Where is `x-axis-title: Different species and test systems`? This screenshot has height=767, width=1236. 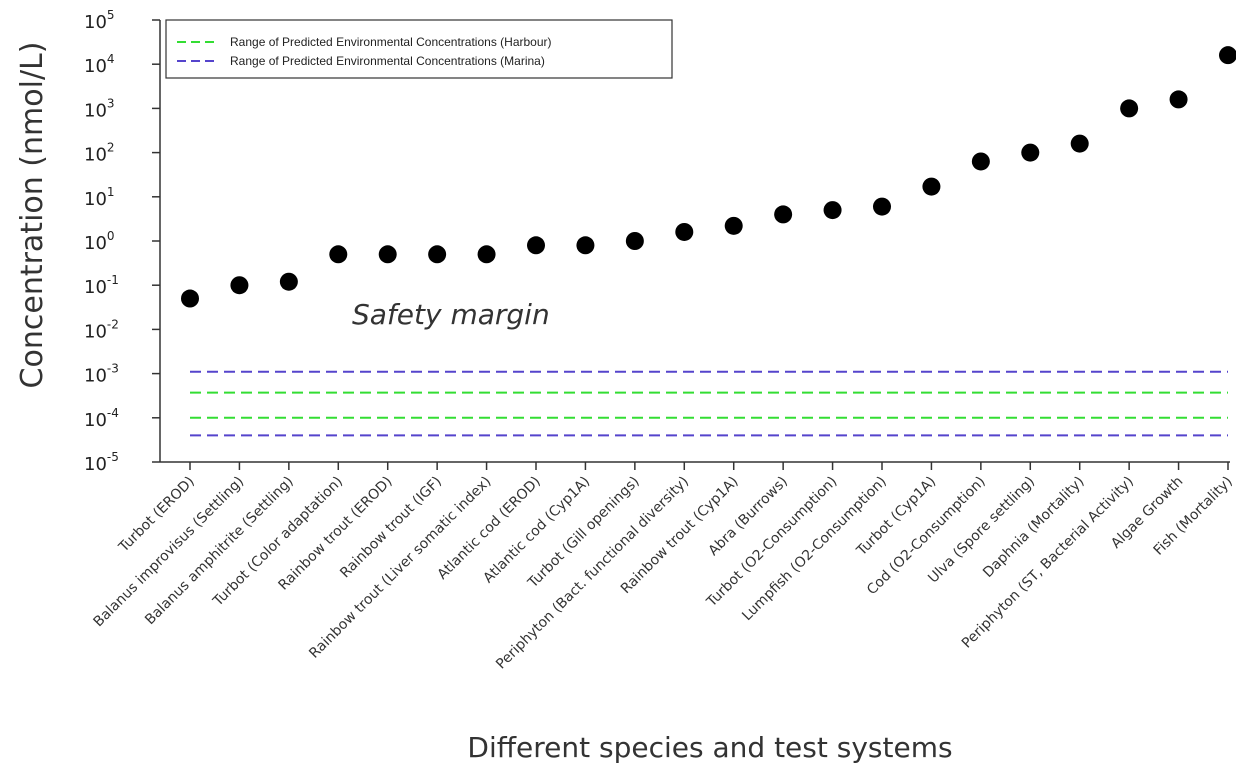 x-axis-title: Different species and test systems is located at coordinates (709, 747).